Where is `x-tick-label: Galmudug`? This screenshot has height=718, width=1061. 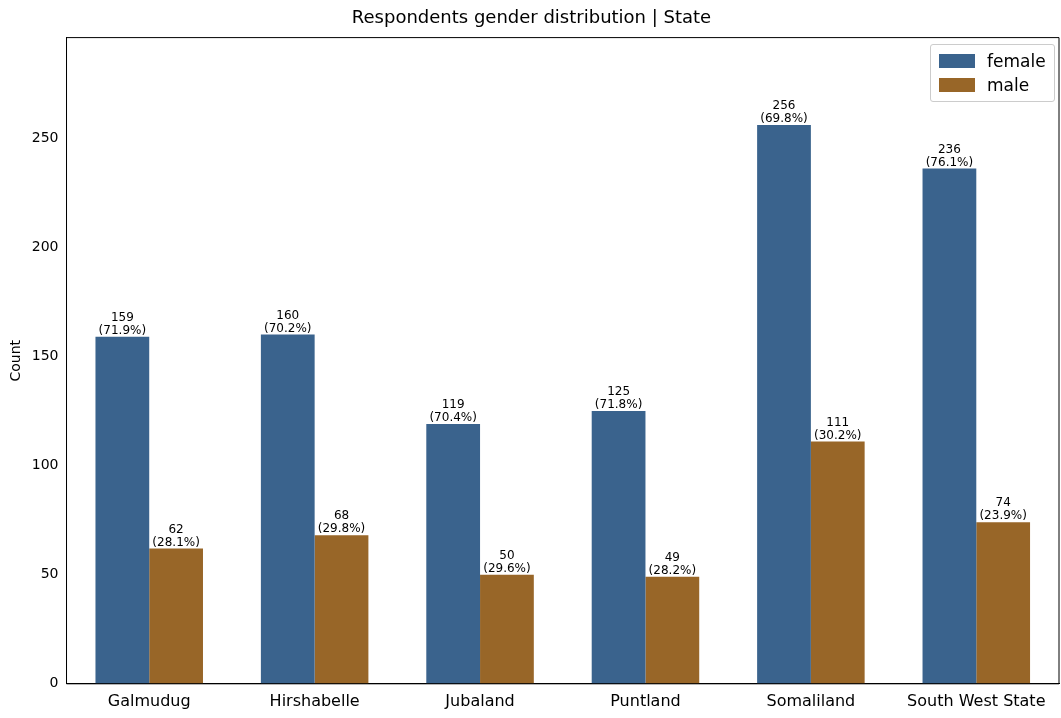
x-tick-label: Galmudug is located at coordinates (149, 700).